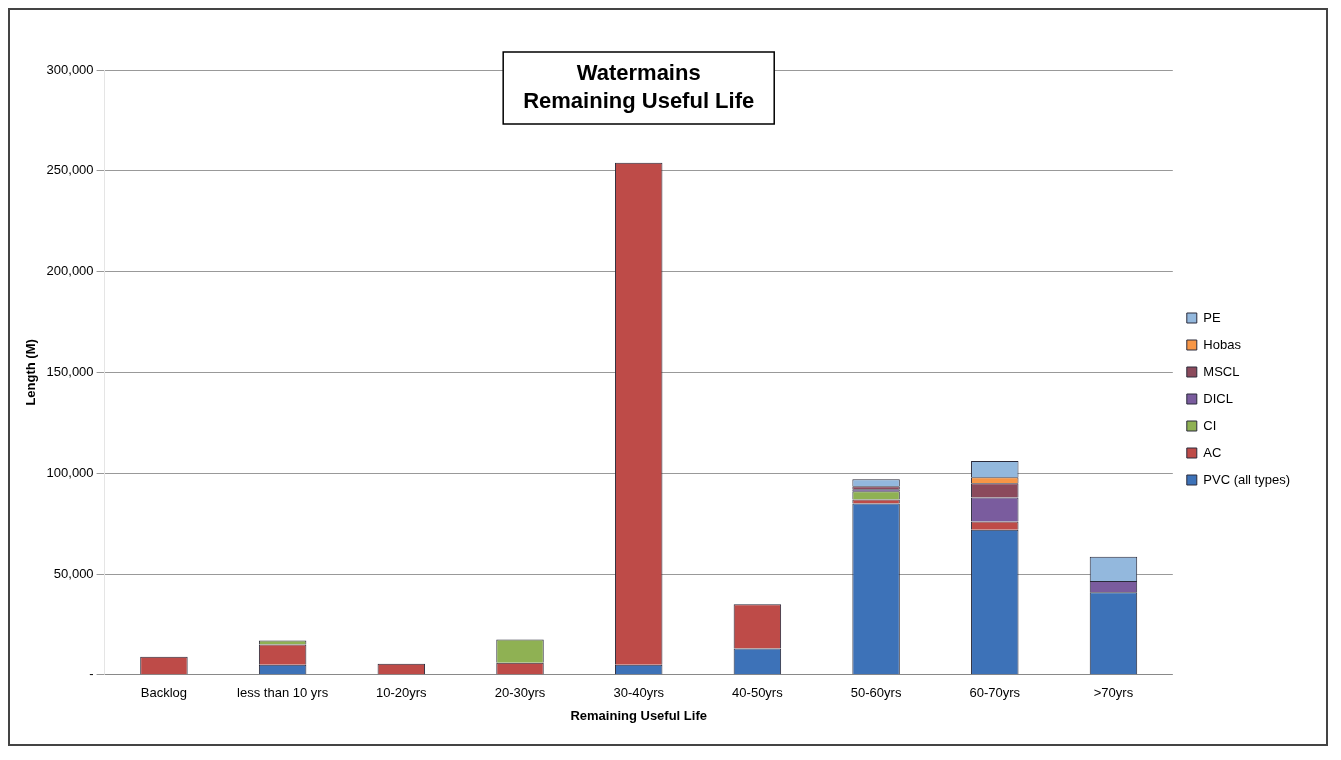 This screenshot has height=760, width=1341. I want to click on legend-label: PE, so click(1212, 317).